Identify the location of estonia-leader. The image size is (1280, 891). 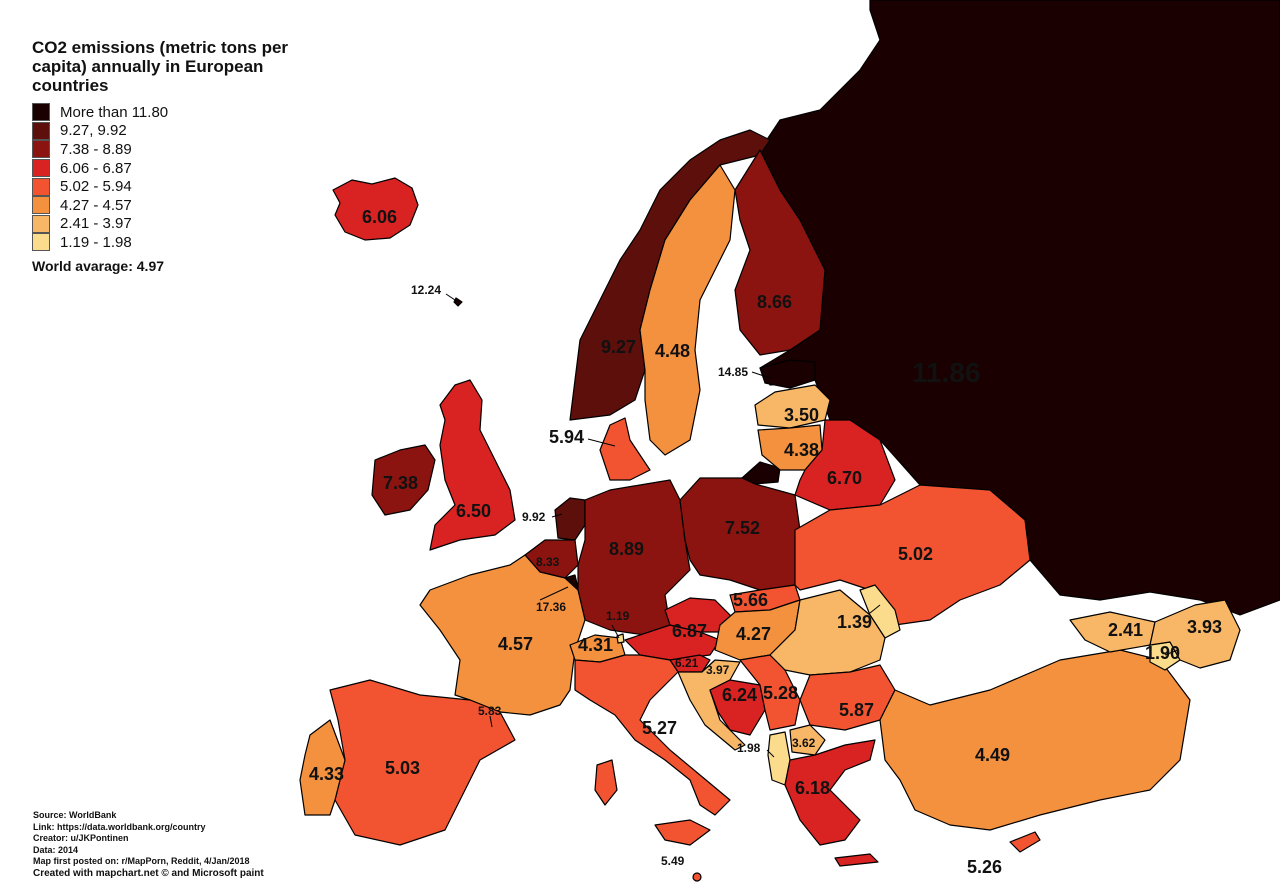
(761, 375).